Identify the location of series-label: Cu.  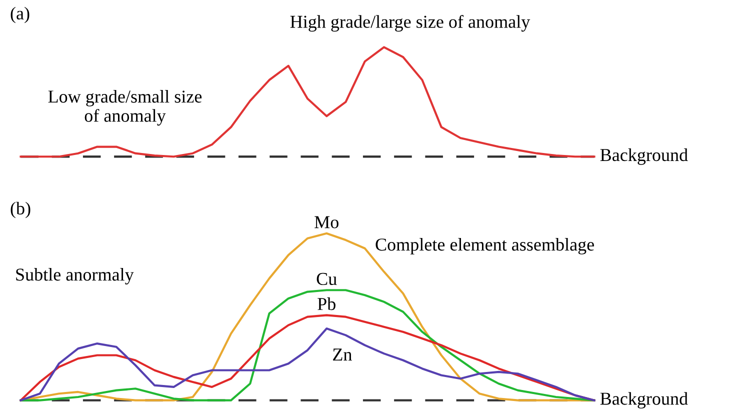
(326, 279).